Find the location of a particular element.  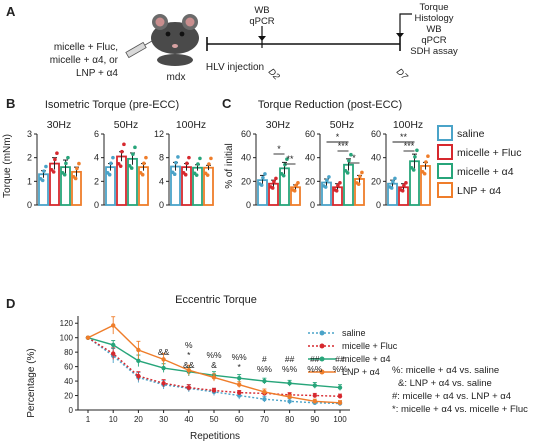

panel-b-100Hz-ytick-label: 4 is located at coordinates (161, 181).